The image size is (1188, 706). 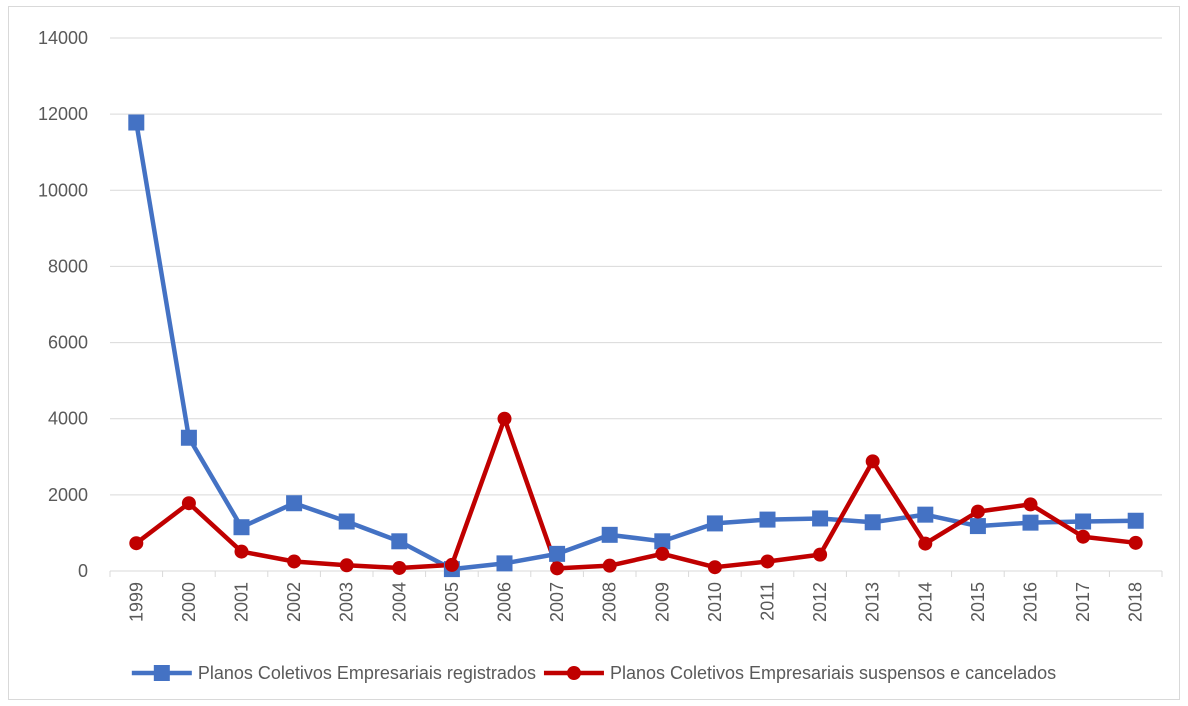 I want to click on x-tick-label: 2016, so click(x=1031, y=602).